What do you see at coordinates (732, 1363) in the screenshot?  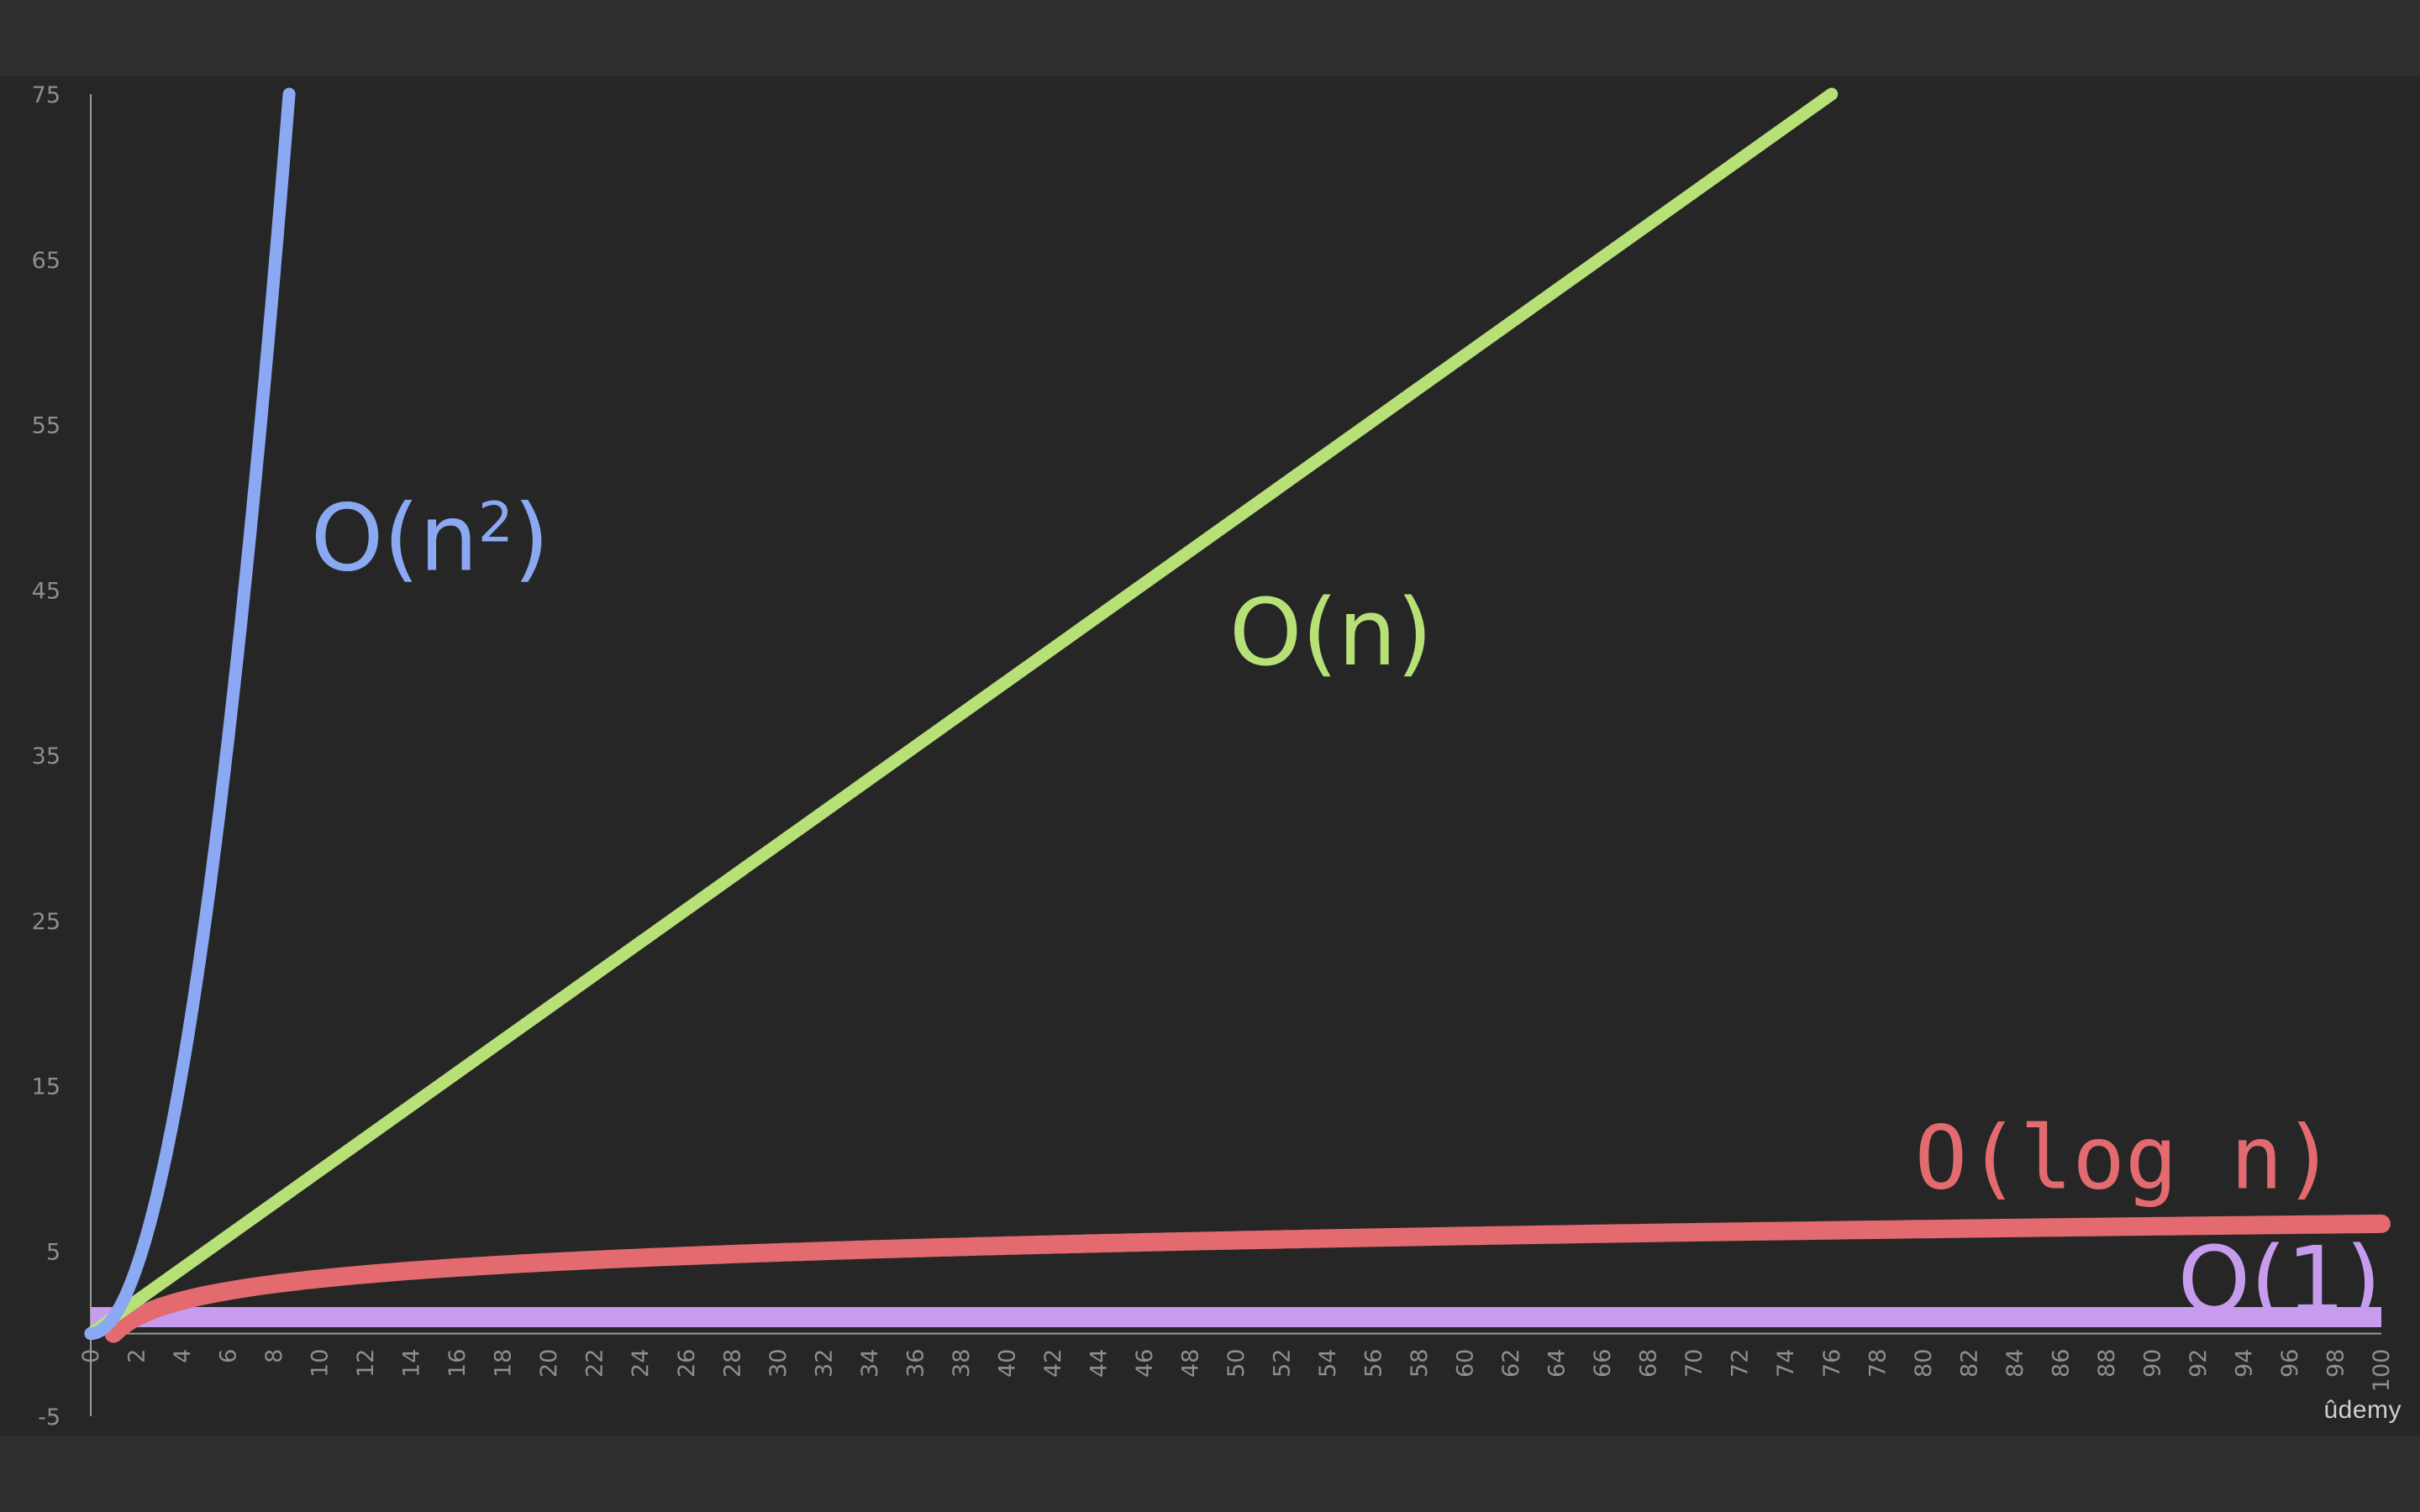 I see `x-tick-label: 28` at bounding box center [732, 1363].